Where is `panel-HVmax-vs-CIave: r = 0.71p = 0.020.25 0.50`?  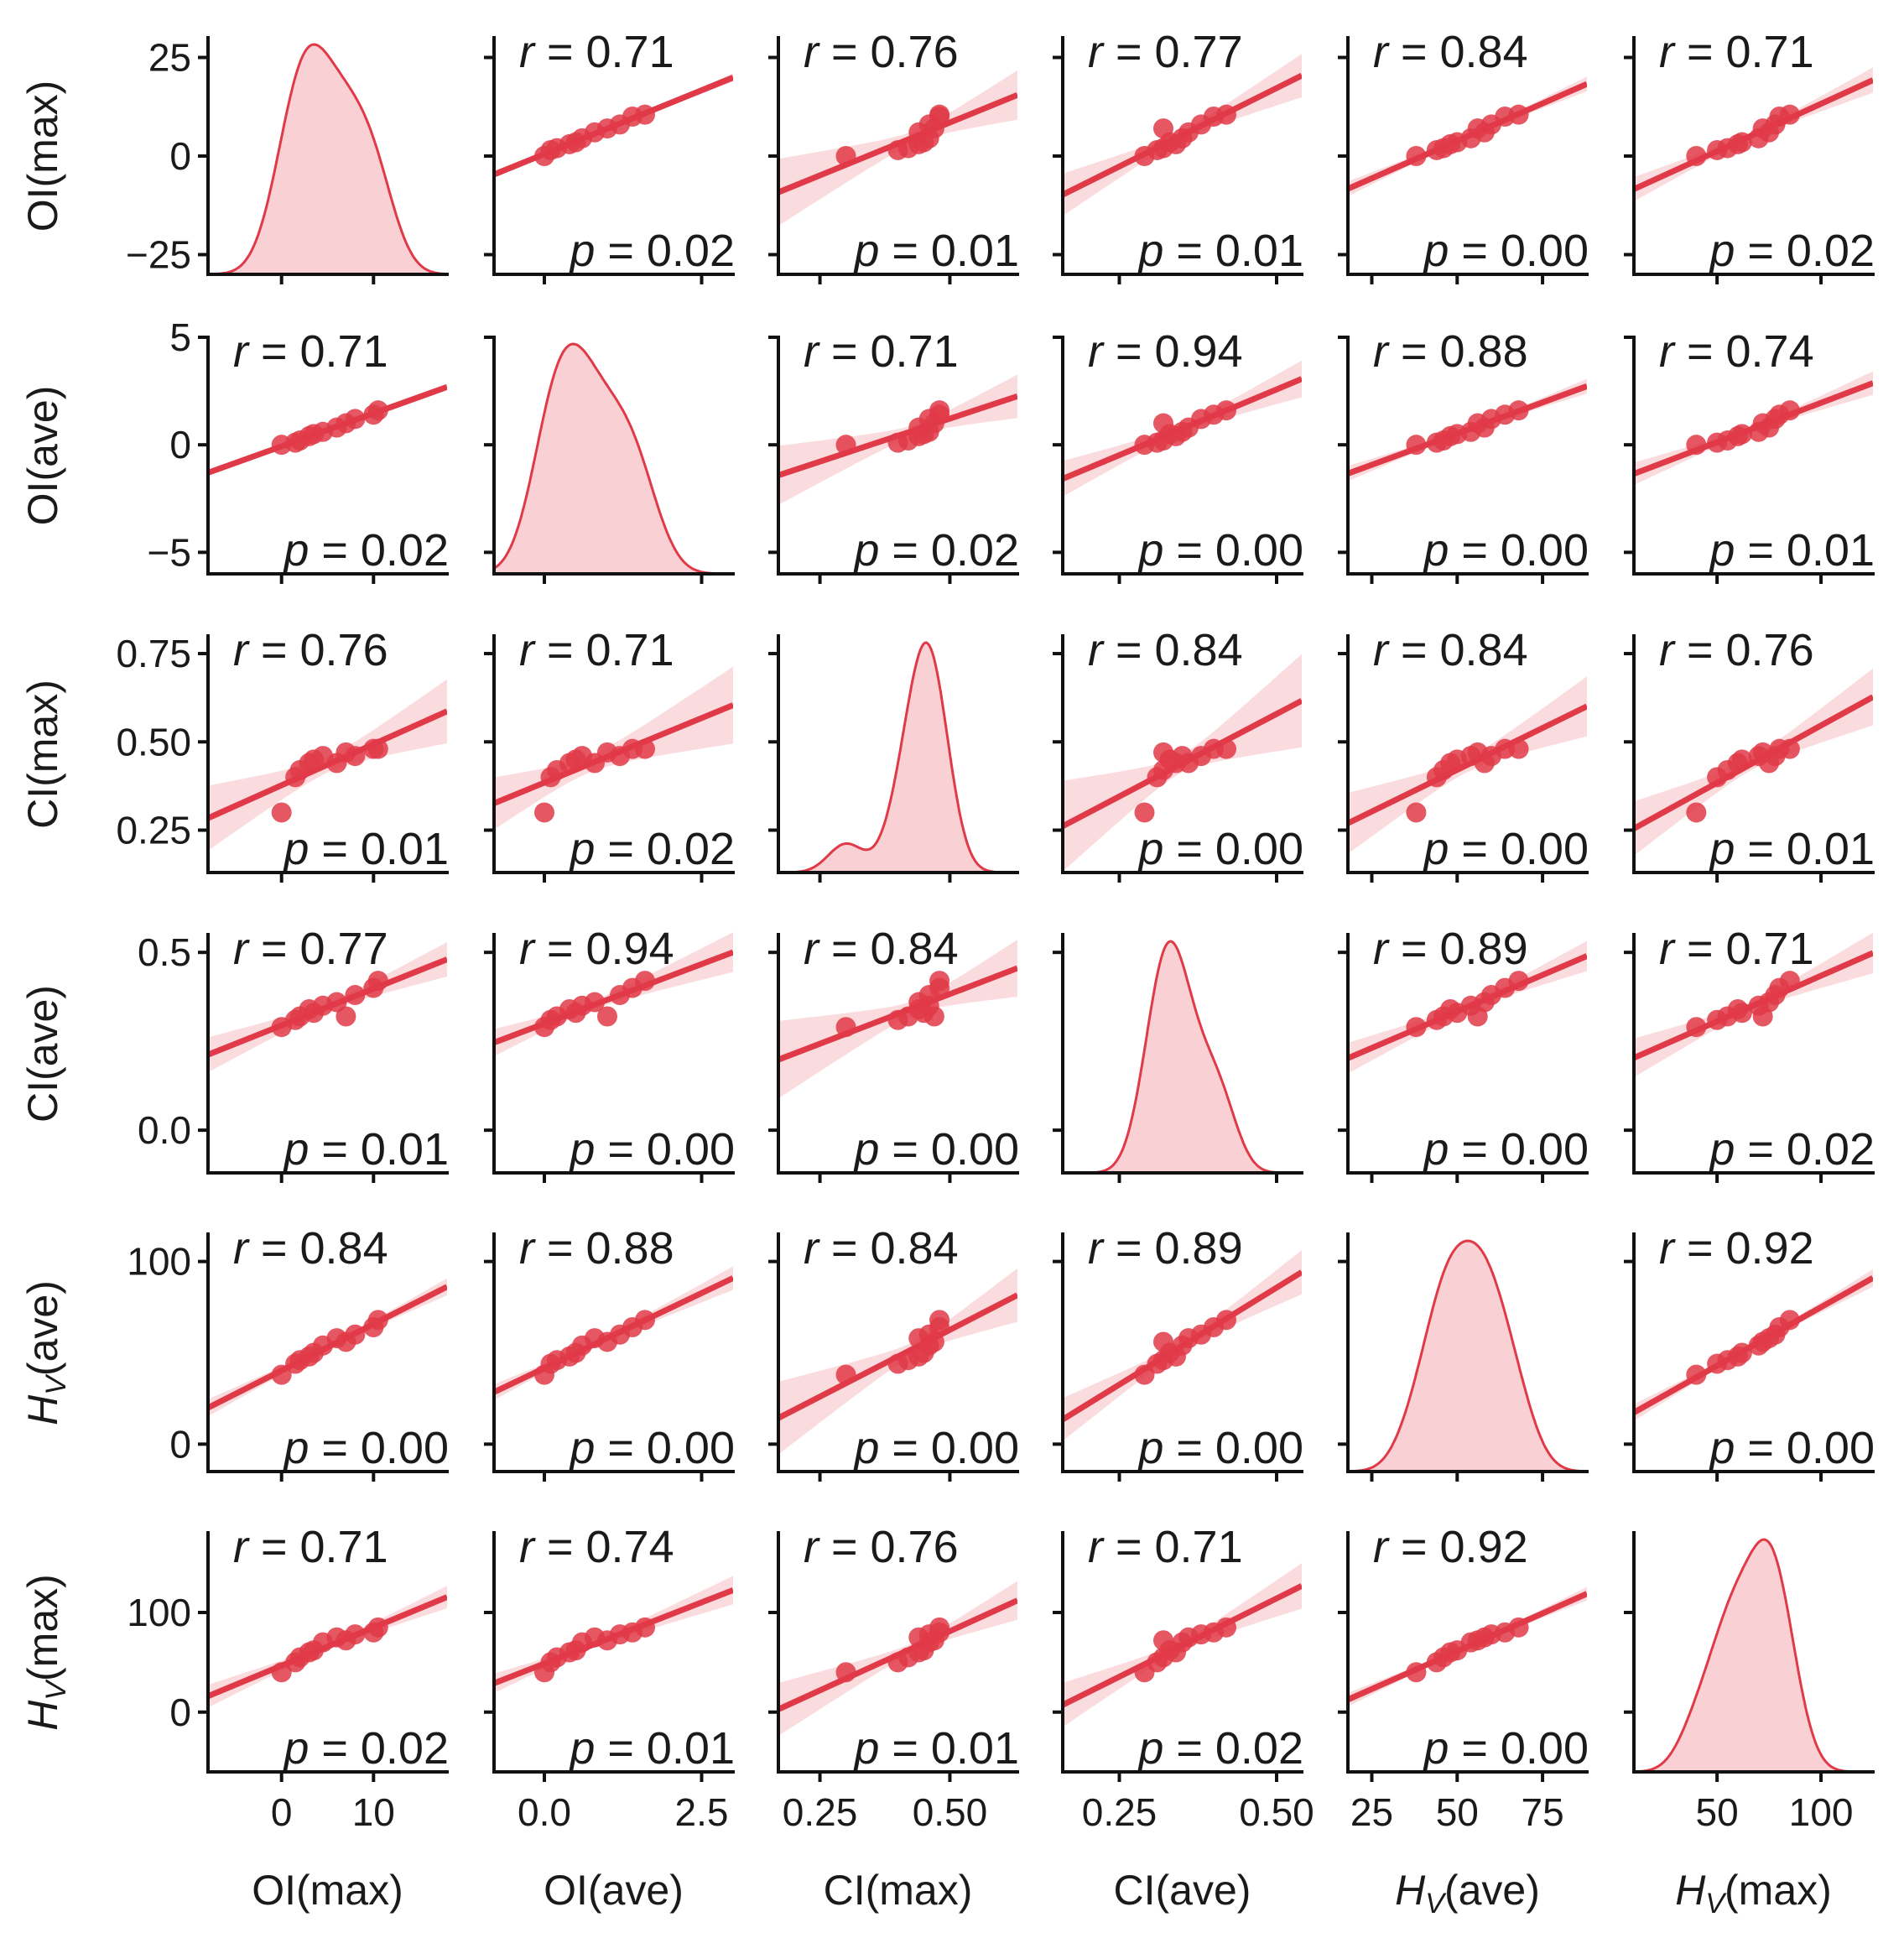
panel-HVmax-vs-CIave: r = 0.71p = 0.020.25 0.50 is located at coordinates (1183, 1678).